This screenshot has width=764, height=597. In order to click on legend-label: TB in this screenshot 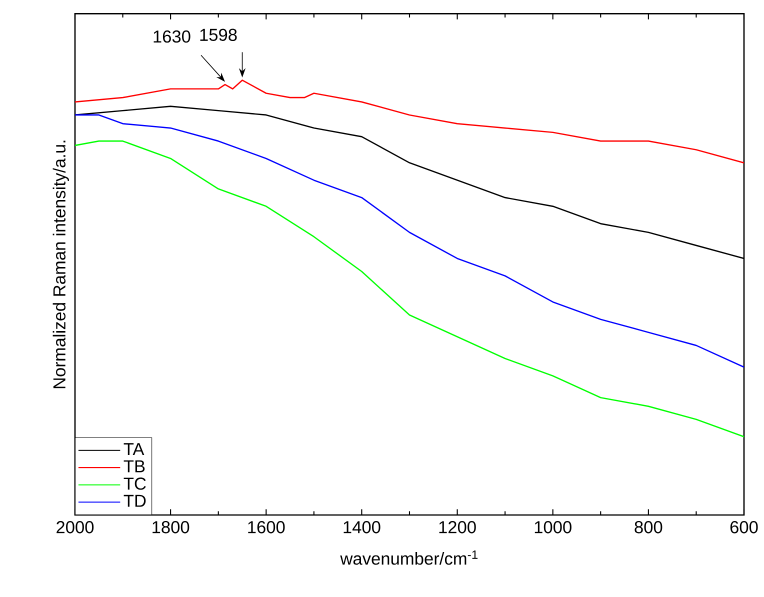, I will do `click(134, 466)`.